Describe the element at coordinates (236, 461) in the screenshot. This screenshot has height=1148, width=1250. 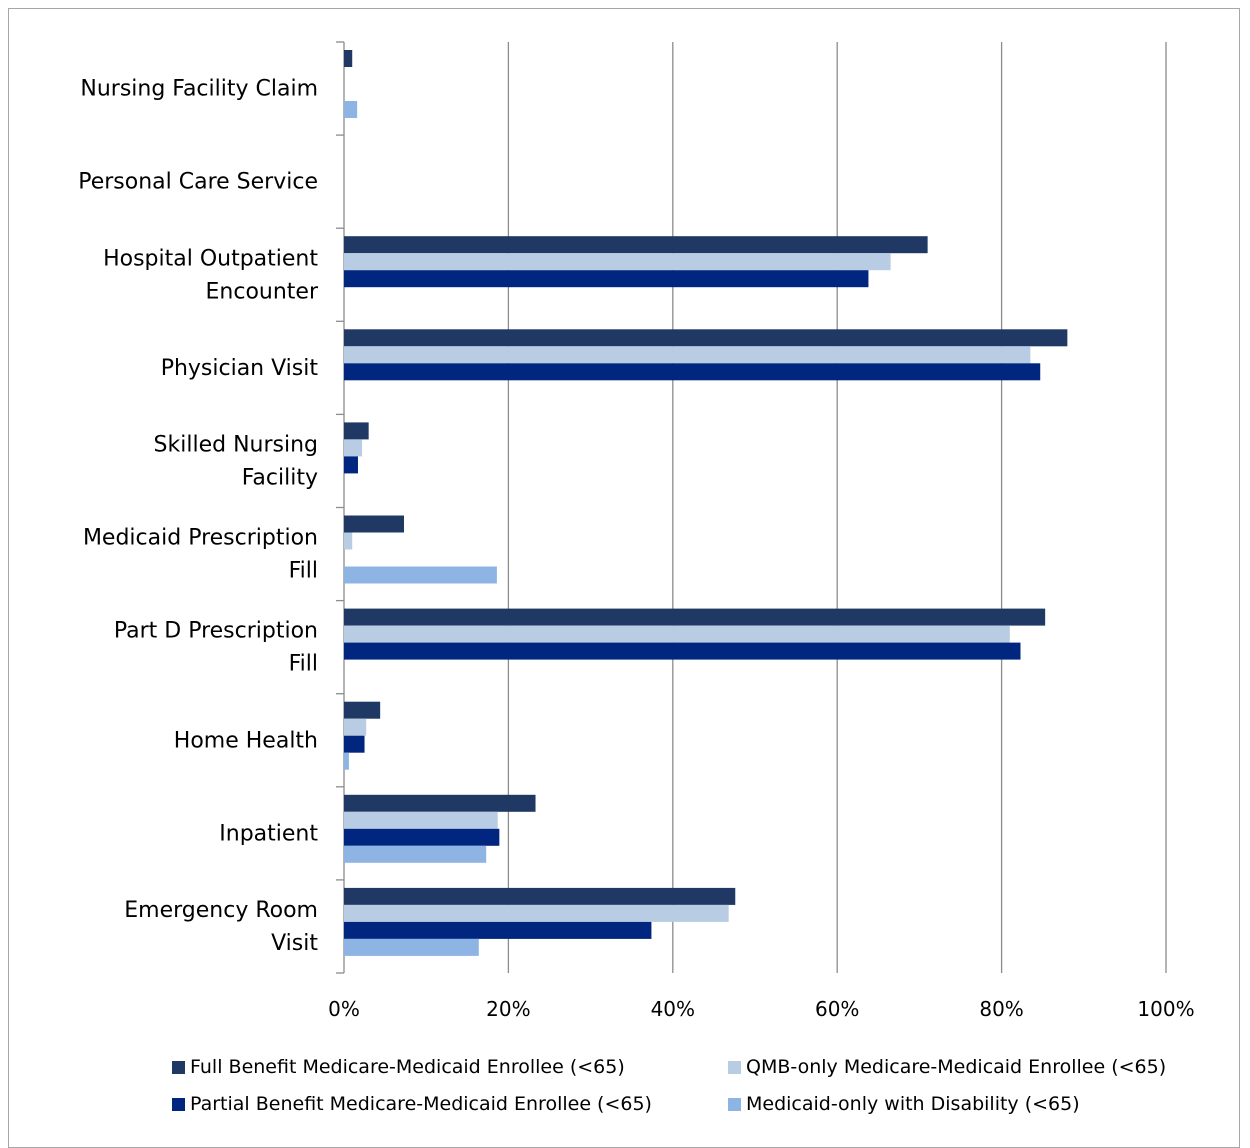
I see `category-label-4: Skilled Nursing Facility` at that location.